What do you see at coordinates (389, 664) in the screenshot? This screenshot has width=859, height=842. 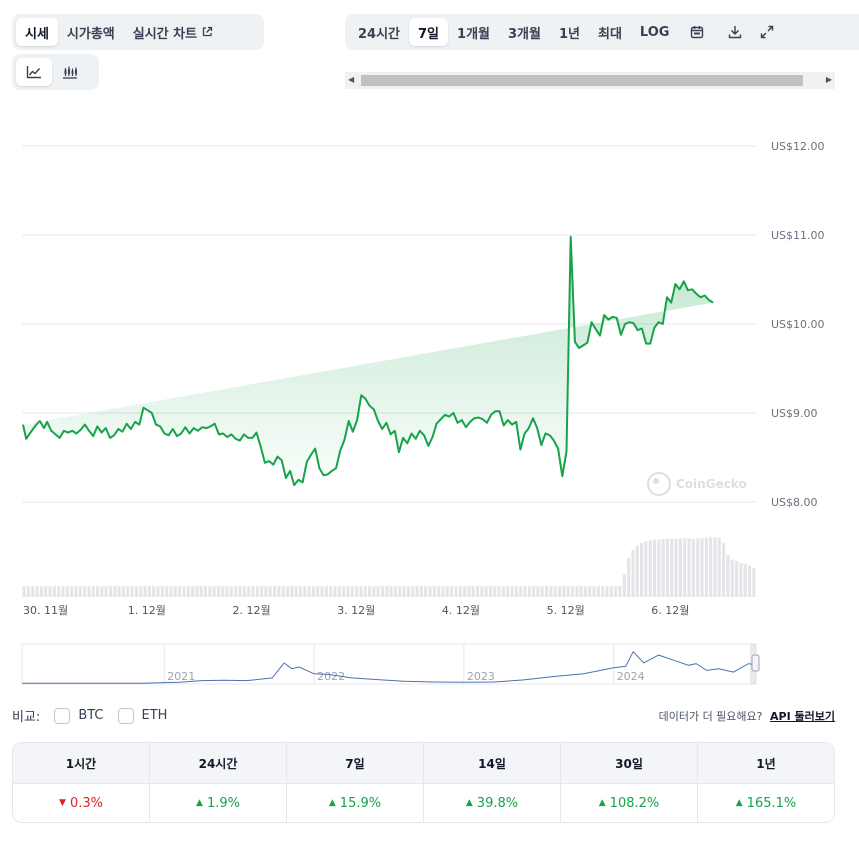 I see `navigator-frame` at bounding box center [389, 664].